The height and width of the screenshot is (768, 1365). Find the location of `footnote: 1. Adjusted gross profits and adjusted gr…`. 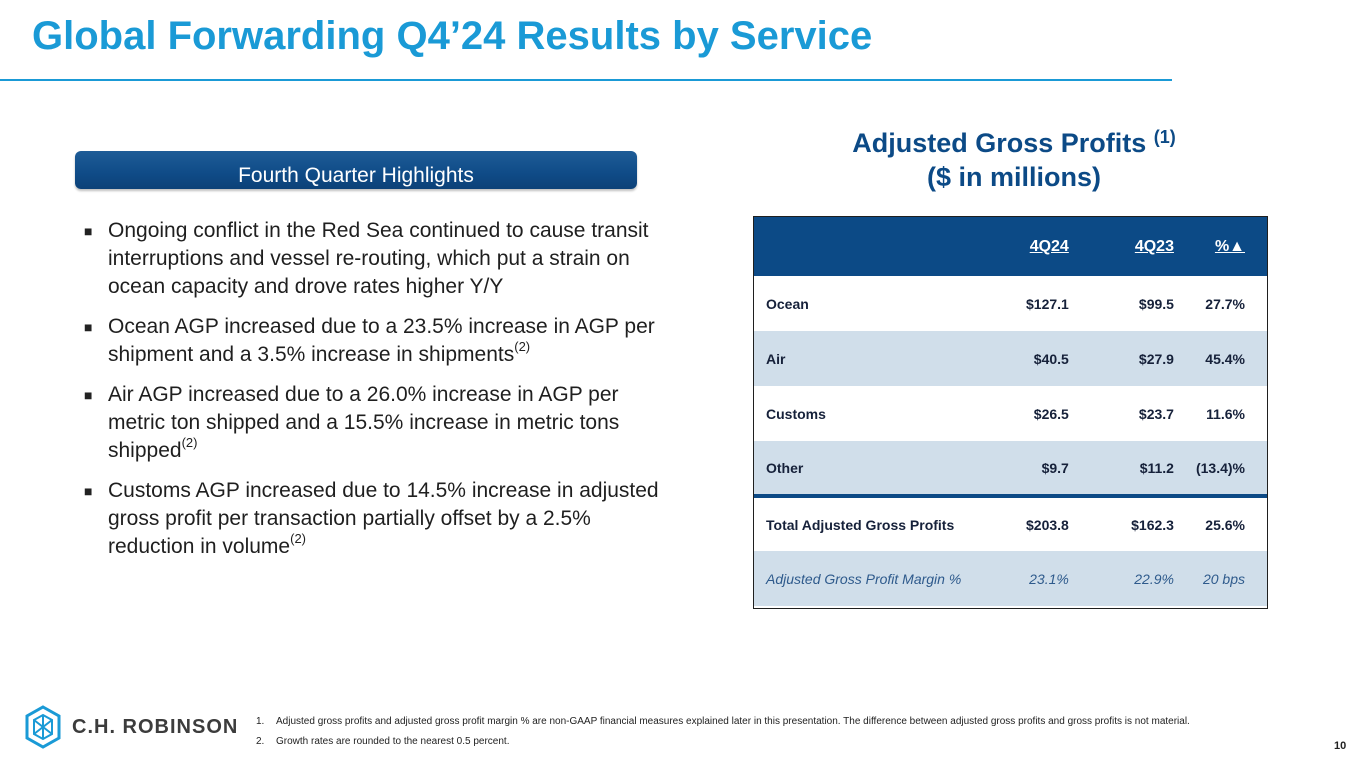

footnote: 1. Adjusted gross profits and adjusted gr… is located at coordinates (723, 721).